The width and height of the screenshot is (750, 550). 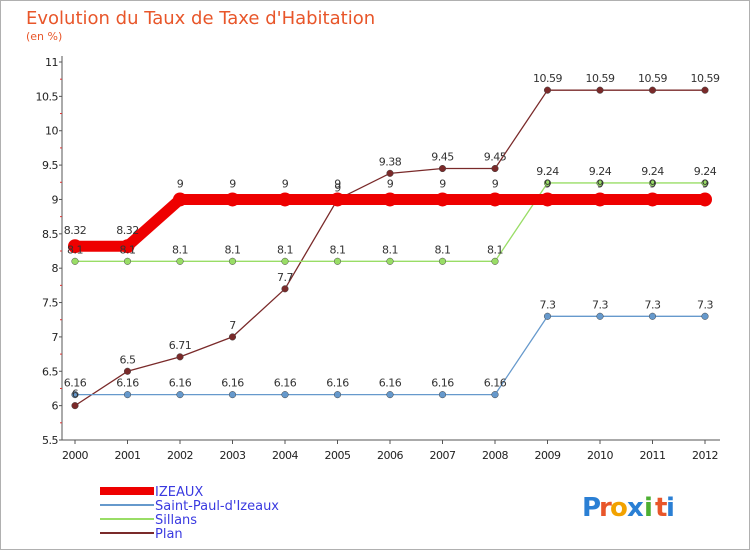 I want to click on y-tick-label: 5.5, so click(x=50, y=440).